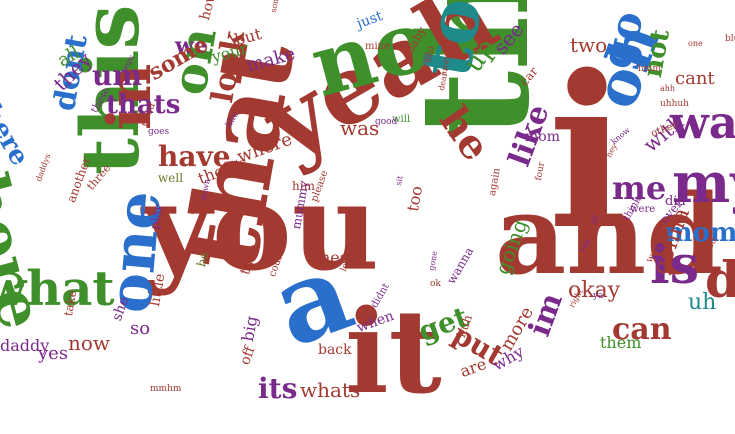  Describe the element at coordinates (594, 290) in the screenshot. I see `word-okay: okay` at that location.